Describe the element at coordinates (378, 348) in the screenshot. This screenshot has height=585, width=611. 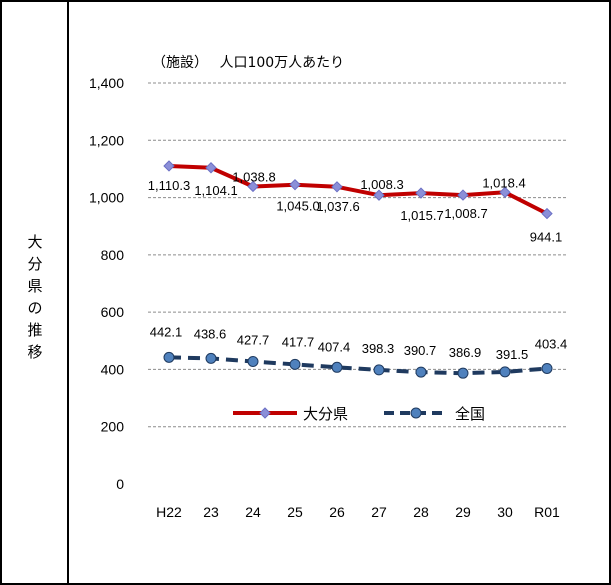
I see `data-label: 398.3` at that location.